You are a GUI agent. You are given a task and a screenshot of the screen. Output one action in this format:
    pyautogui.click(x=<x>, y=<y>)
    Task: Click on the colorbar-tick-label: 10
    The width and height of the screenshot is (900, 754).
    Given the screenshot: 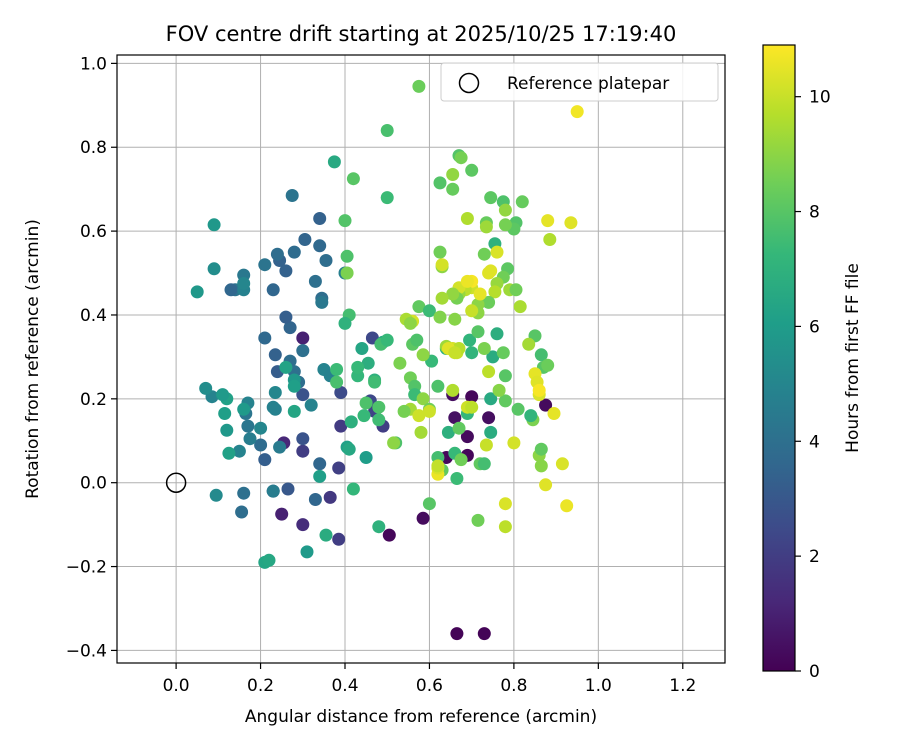 What is the action you would take?
    pyautogui.click(x=820, y=98)
    